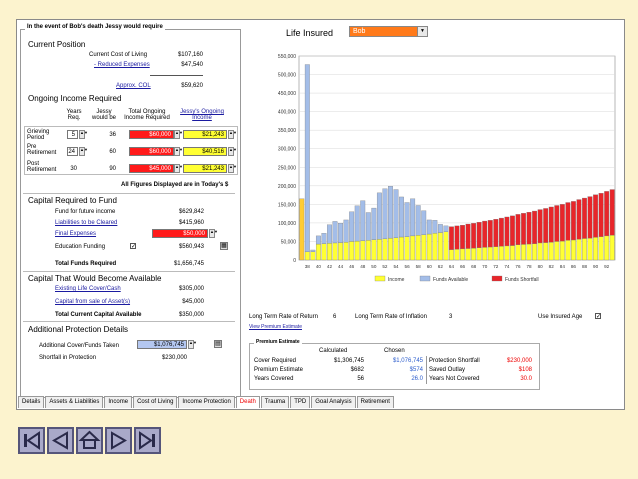 The width and height of the screenshot is (638, 479). What do you see at coordinates (275, 327) in the screenshot?
I see `view-premium-link: View Premium Estimate` at bounding box center [275, 327].